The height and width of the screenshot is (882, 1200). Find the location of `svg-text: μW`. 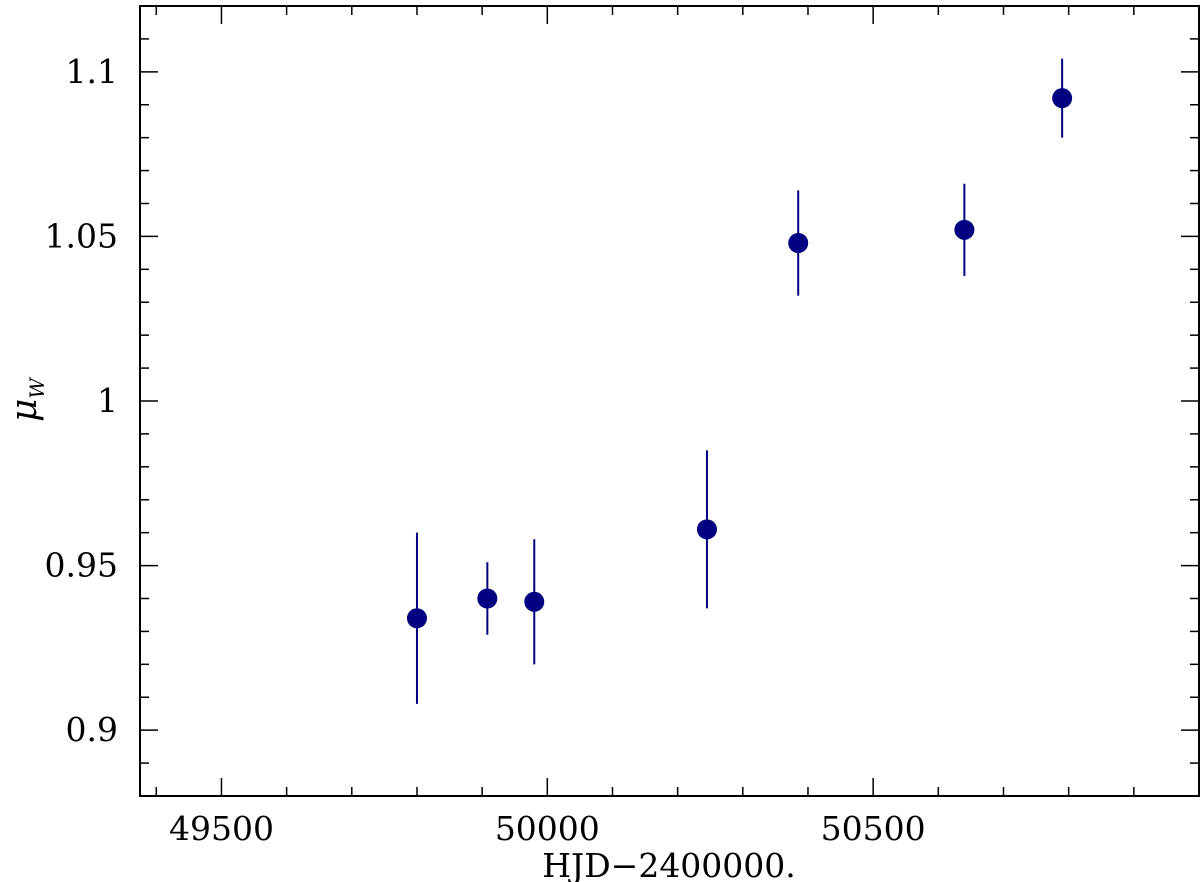

svg-text: μW is located at coordinates (26, 399).